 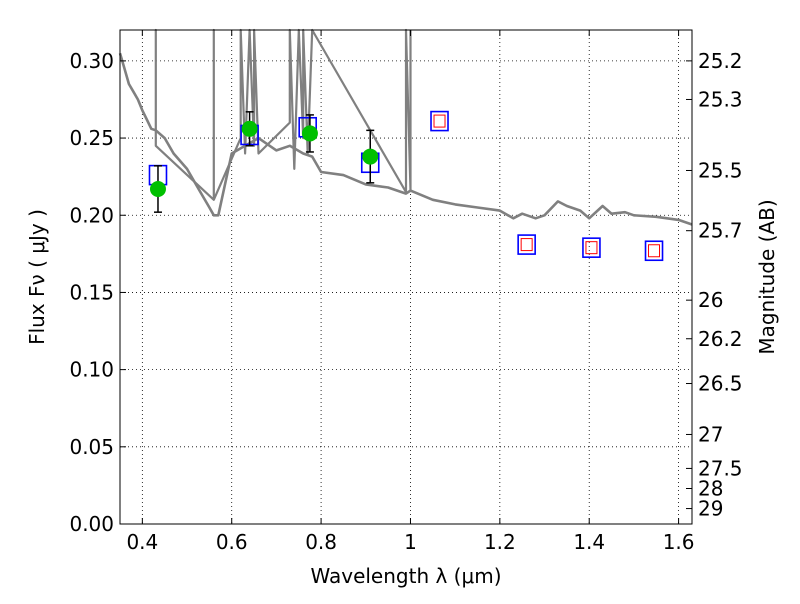 I want to click on x-tick-label: 1.6, so click(x=679, y=542).